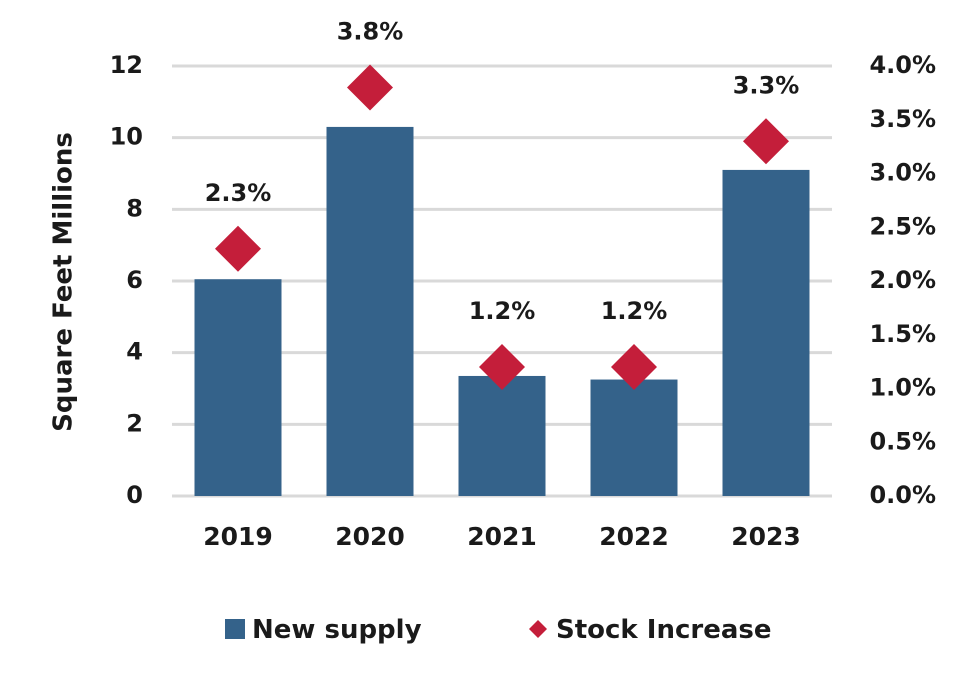 The image size is (961, 675). What do you see at coordinates (902, 173) in the screenshot?
I see `y2-tick-label: 3.0%` at bounding box center [902, 173].